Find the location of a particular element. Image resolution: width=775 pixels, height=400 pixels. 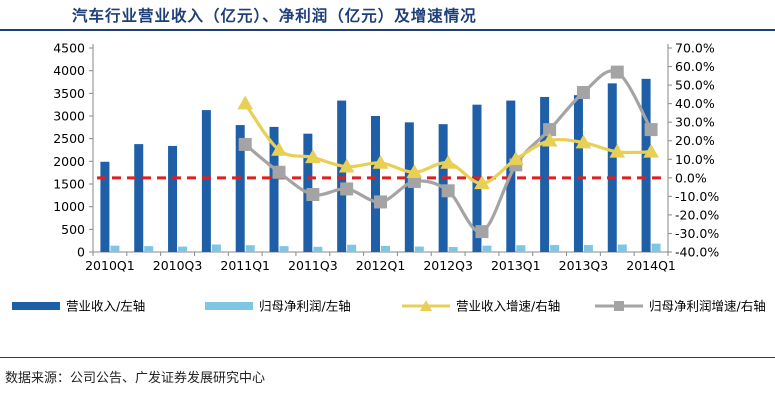

title-divider is located at coordinates (387, 30).